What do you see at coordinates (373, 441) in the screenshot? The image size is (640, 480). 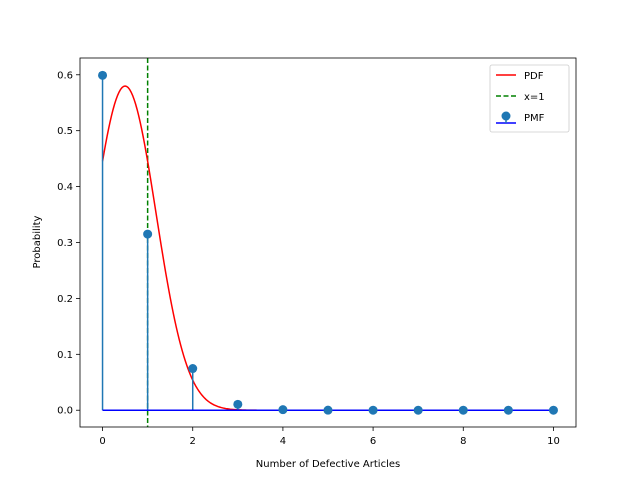 I see `x-tick-label-6: 6` at bounding box center [373, 441].